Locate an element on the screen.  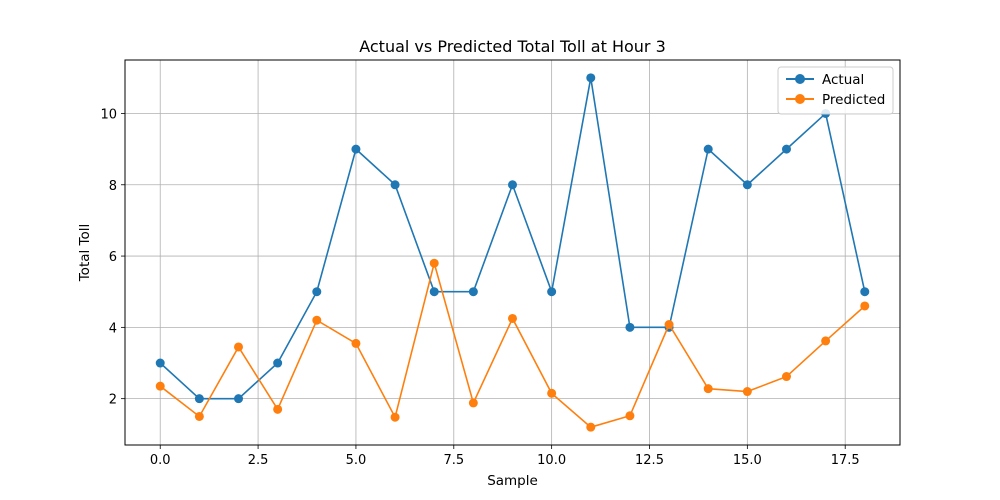
legend-predicted-marker is located at coordinates (800, 99).